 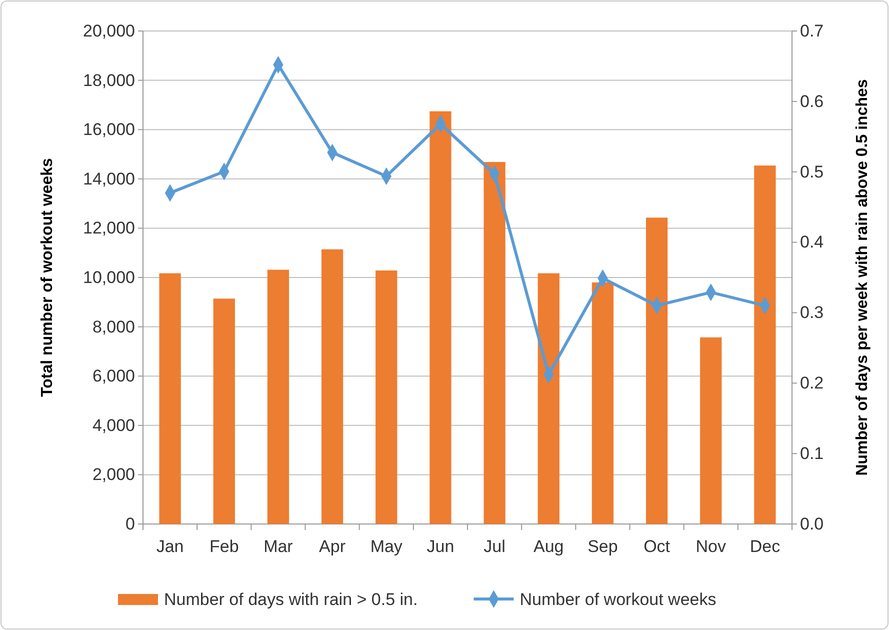 What do you see at coordinates (812, 383) in the screenshot?
I see `y2-tick-label: 0.2` at bounding box center [812, 383].